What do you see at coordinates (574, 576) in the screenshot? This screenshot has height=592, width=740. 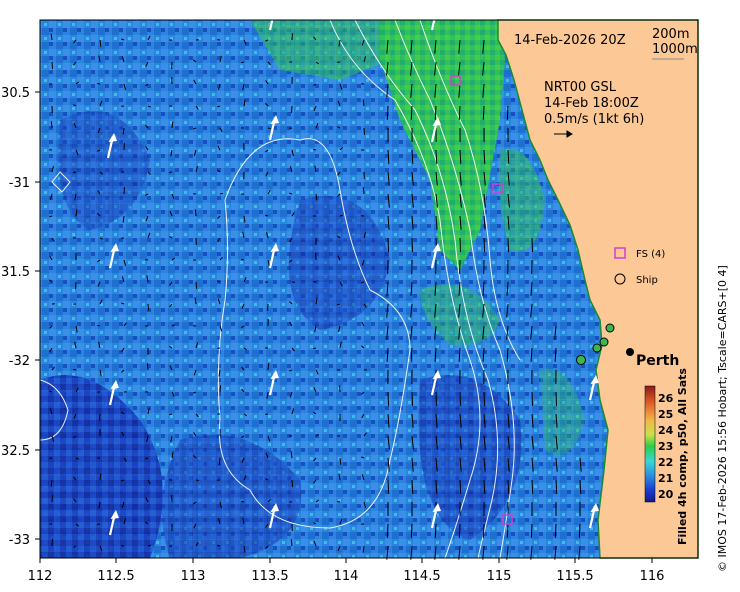 I see `x-tick-label: 115.5` at bounding box center [574, 576].